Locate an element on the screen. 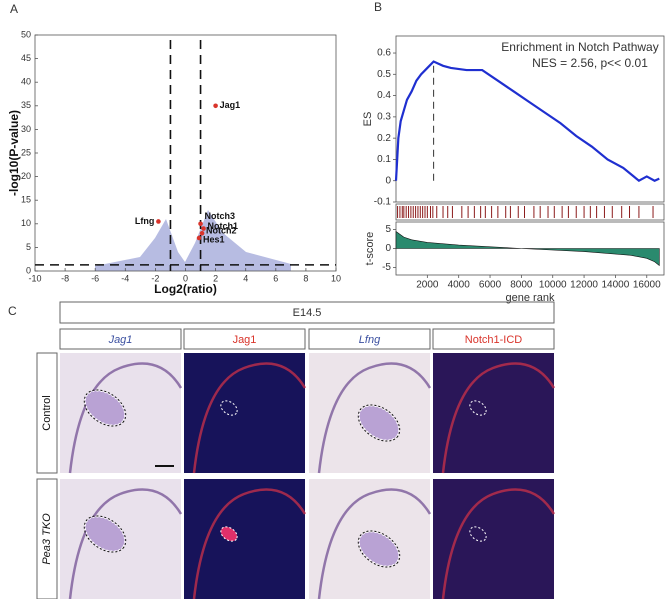 The image size is (668, 599). x-tick-label: -8 is located at coordinates (65, 278).